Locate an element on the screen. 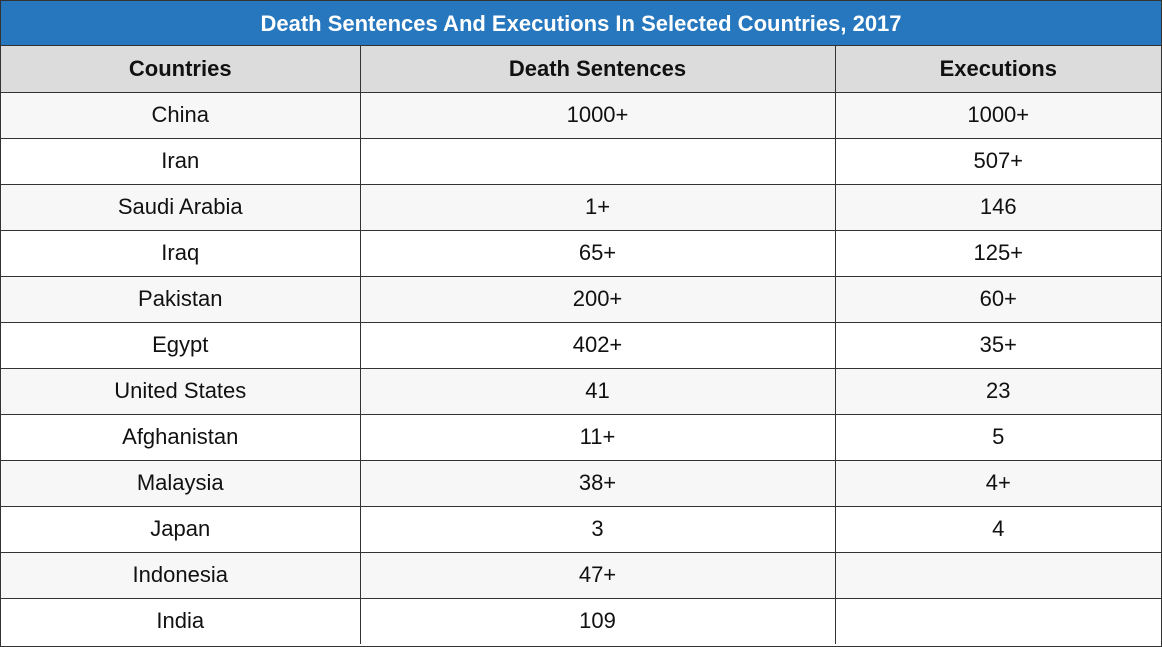 The height and width of the screenshot is (647, 1162). country-cell: Pakistan is located at coordinates (181, 299).